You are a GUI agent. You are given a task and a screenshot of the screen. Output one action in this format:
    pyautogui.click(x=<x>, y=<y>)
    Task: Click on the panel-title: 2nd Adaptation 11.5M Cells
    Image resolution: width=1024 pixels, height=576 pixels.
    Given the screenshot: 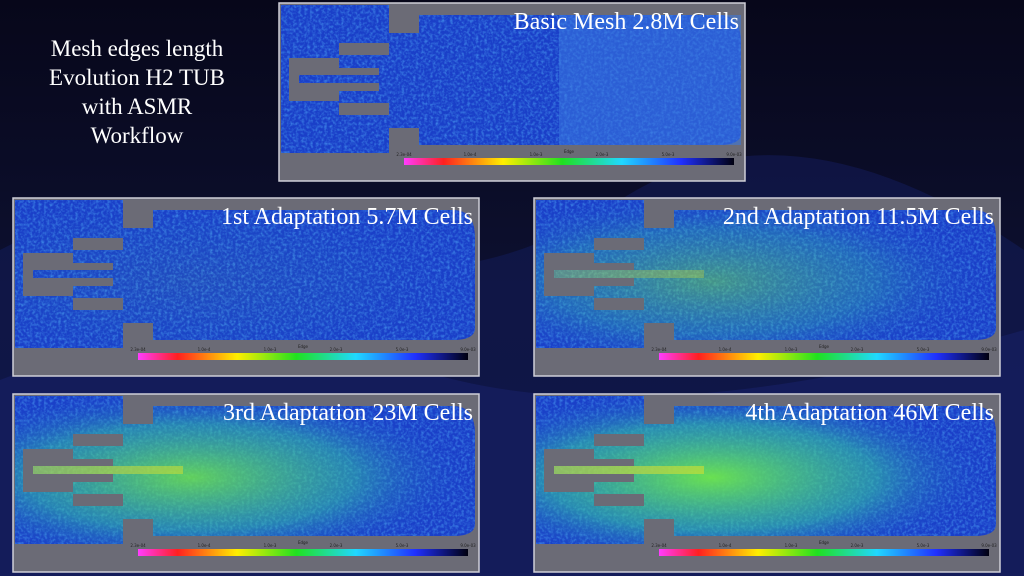 What is the action you would take?
    pyautogui.click(x=858, y=217)
    